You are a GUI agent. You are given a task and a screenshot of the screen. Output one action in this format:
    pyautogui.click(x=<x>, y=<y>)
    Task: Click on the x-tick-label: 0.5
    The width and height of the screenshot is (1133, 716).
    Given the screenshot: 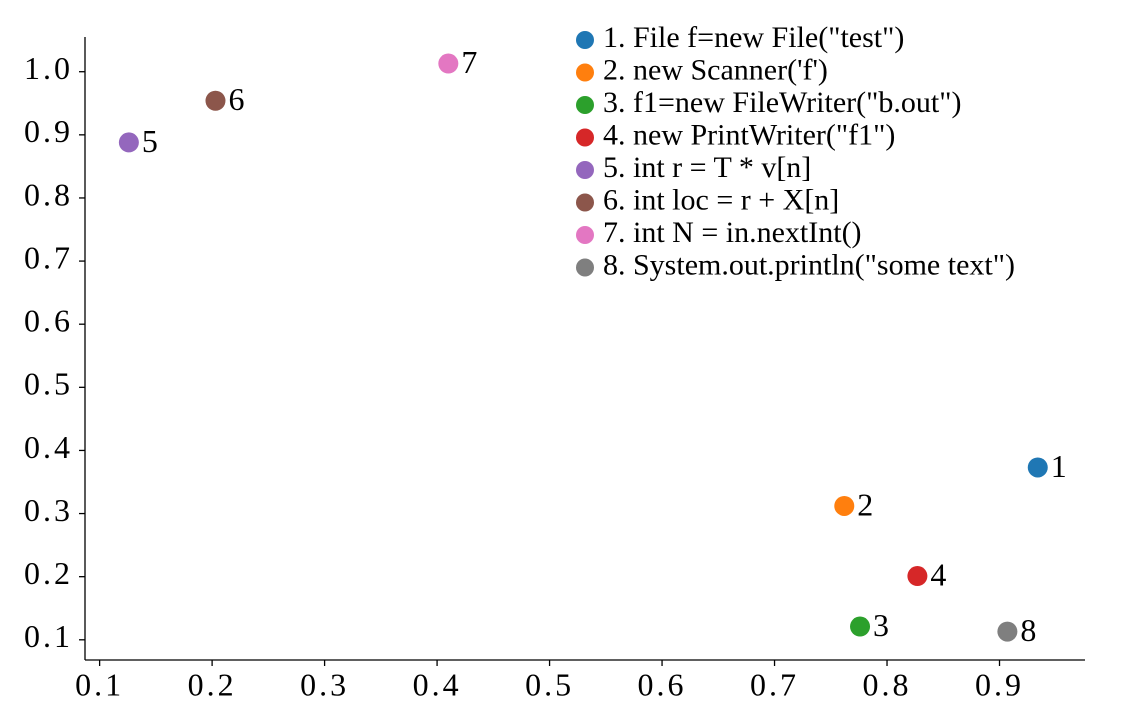 What is the action you would take?
    pyautogui.click(x=549, y=684)
    